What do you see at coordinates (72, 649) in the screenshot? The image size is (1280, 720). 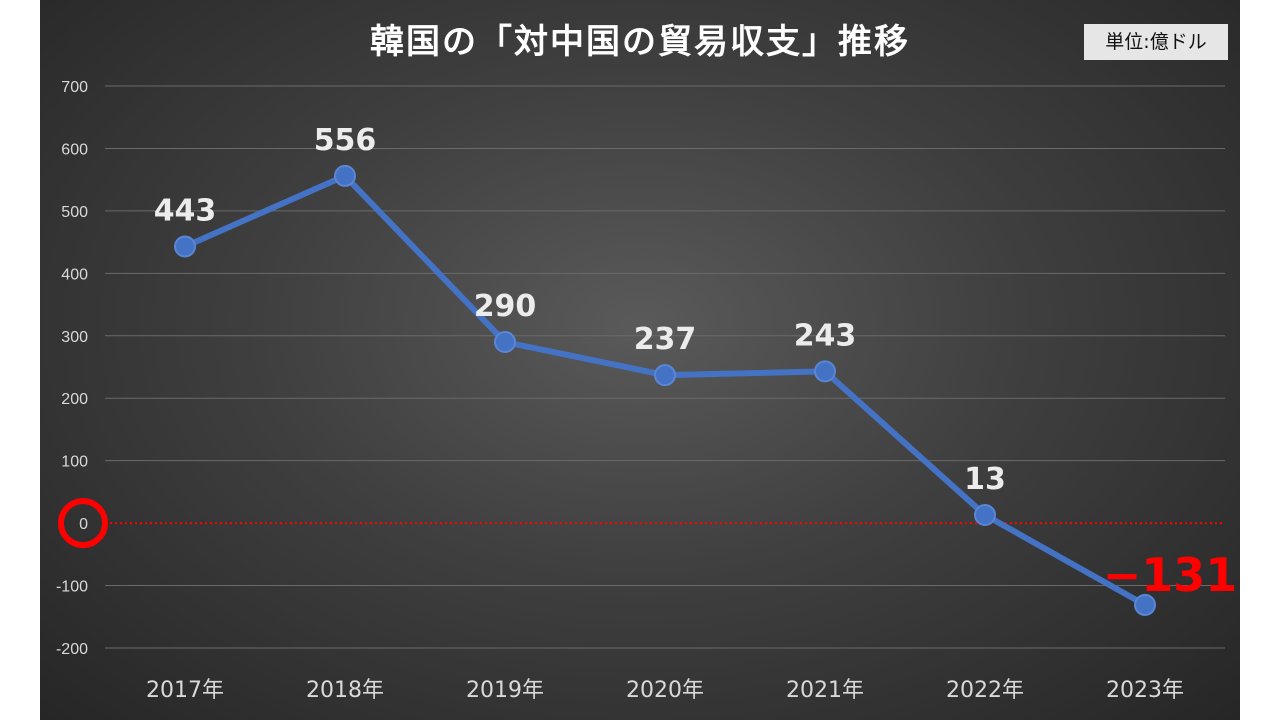 I see `y-tick-label: -200` at bounding box center [72, 649].